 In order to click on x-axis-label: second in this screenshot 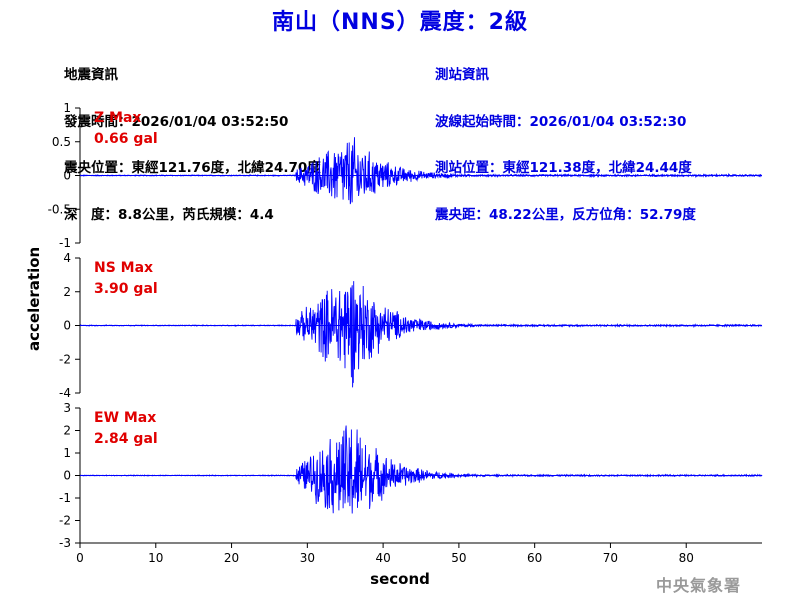, I will do `click(400, 579)`.